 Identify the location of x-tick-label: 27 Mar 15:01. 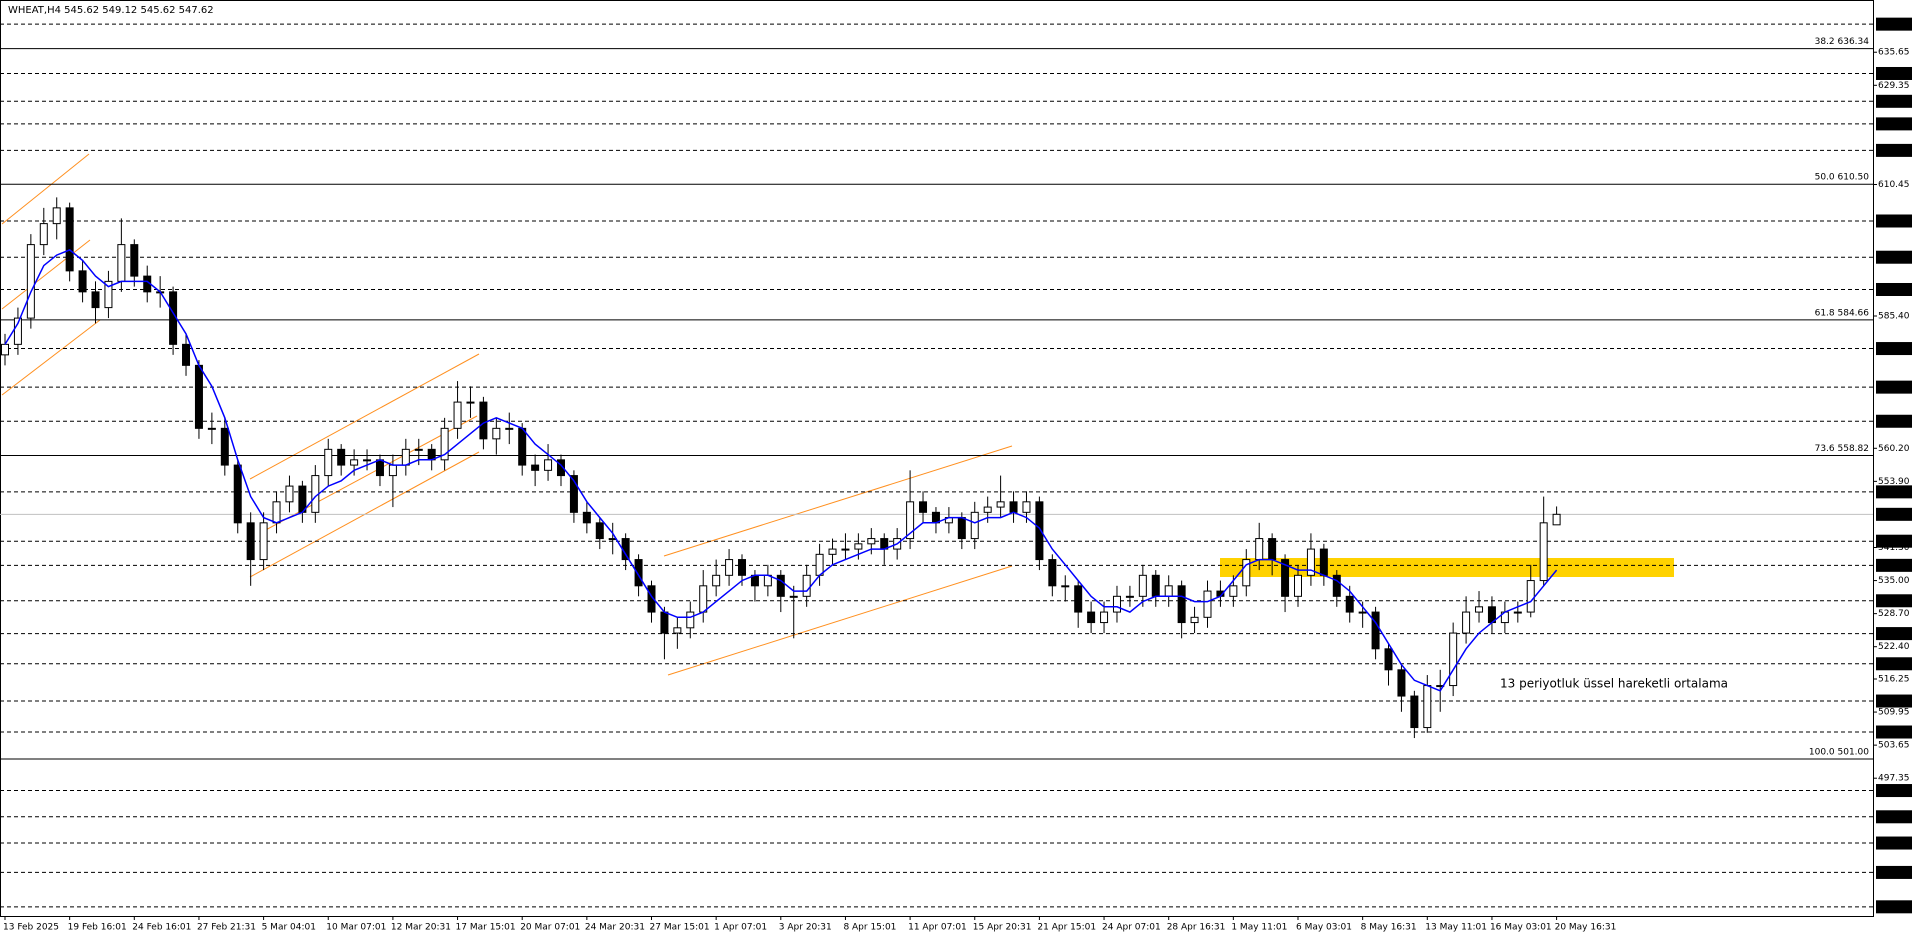
(680, 928).